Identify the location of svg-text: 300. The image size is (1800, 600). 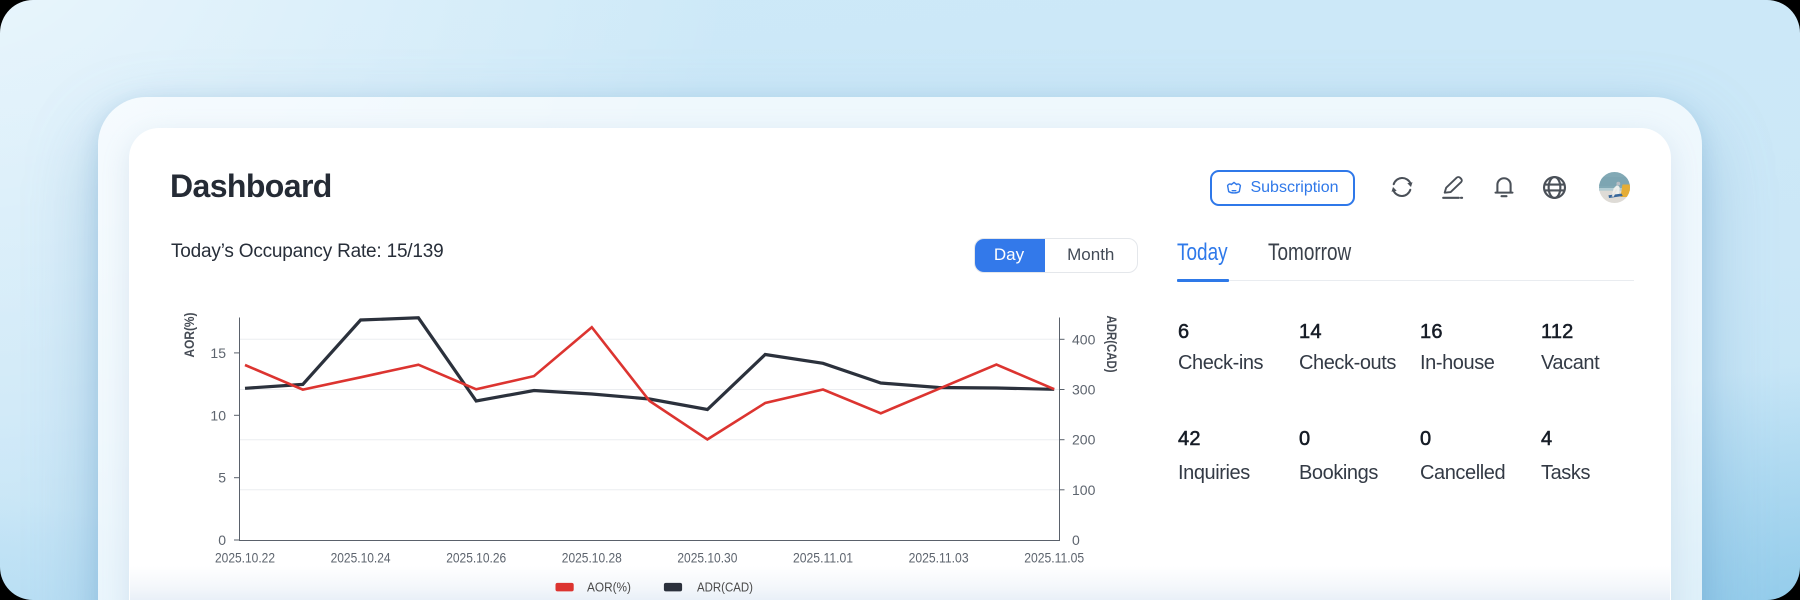
(1084, 390).